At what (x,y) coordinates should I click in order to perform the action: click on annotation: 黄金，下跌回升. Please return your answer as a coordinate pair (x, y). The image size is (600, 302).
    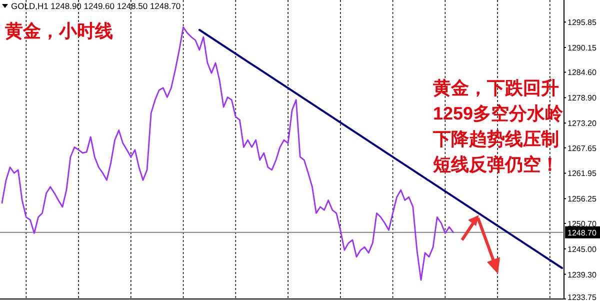
    Looking at the image, I should click on (495, 88).